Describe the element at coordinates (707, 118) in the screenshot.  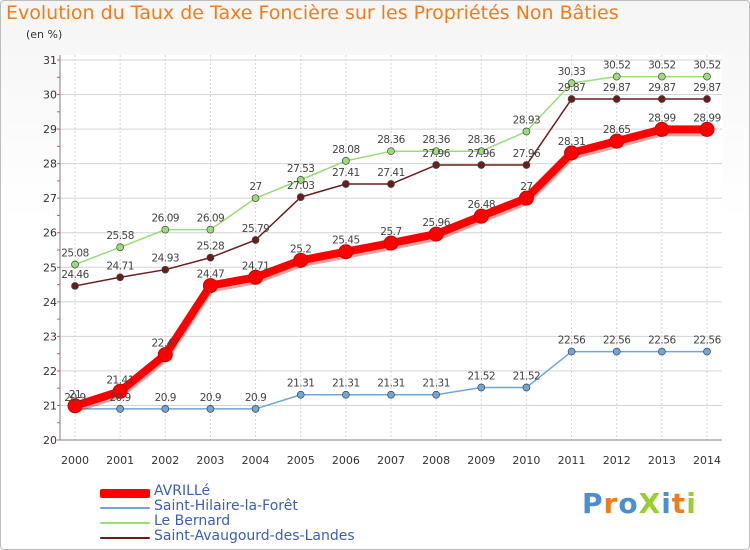
I see `data-label: 28.99` at that location.